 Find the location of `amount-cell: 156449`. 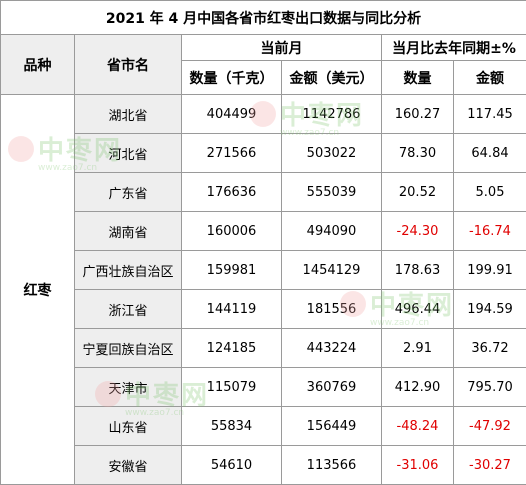

amount-cell: 156449 is located at coordinates (331, 426).